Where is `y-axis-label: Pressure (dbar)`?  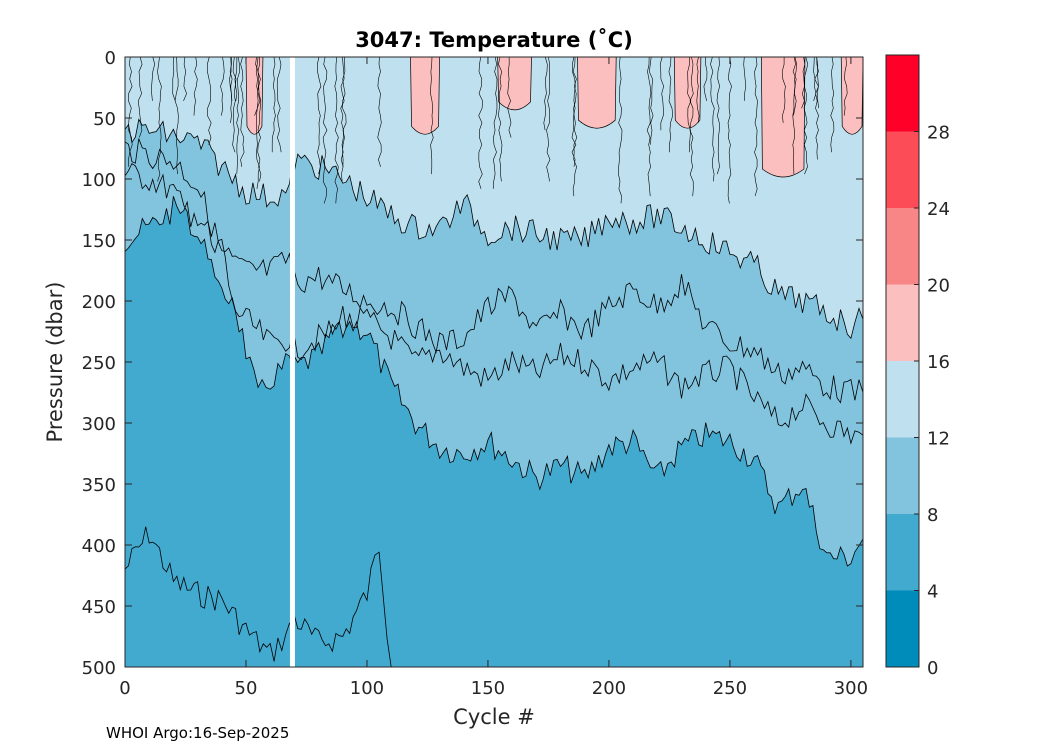
y-axis-label: Pressure (dbar) is located at coordinates (55, 362).